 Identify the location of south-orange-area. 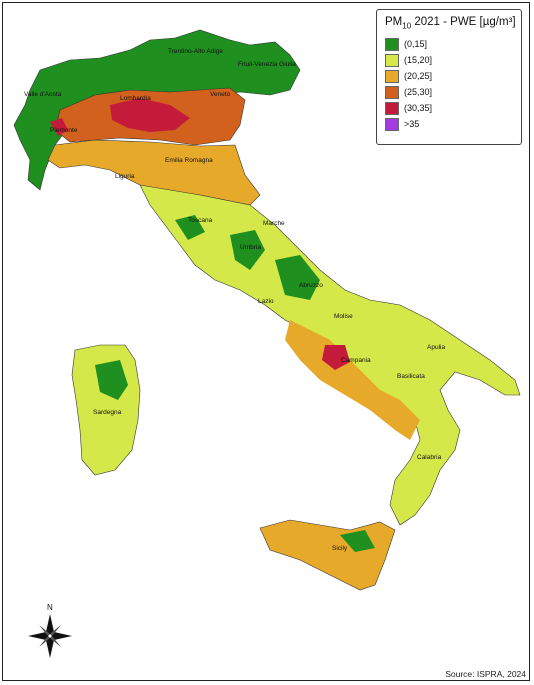
(352, 380).